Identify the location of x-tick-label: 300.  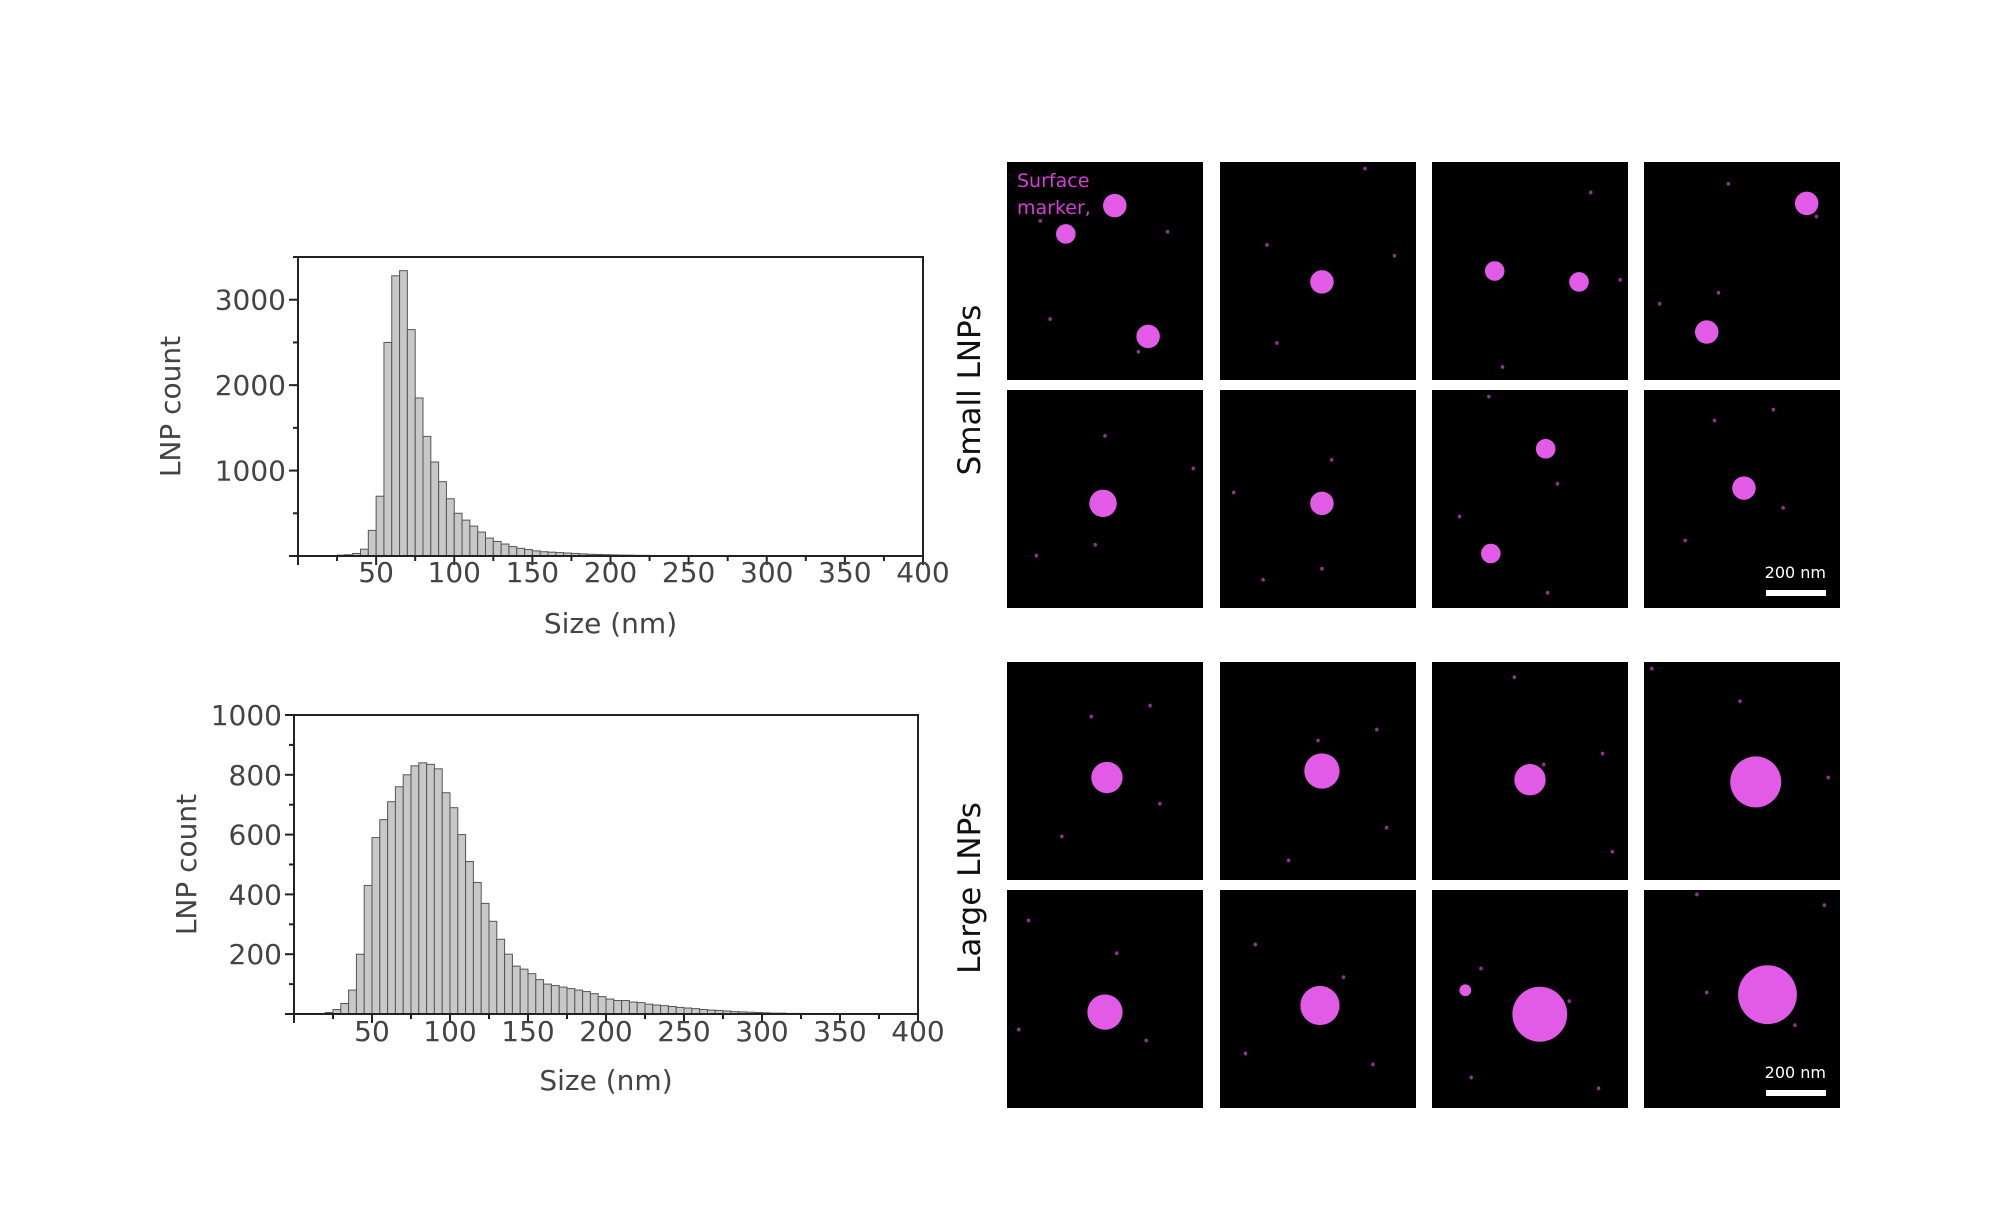
(761, 1031).